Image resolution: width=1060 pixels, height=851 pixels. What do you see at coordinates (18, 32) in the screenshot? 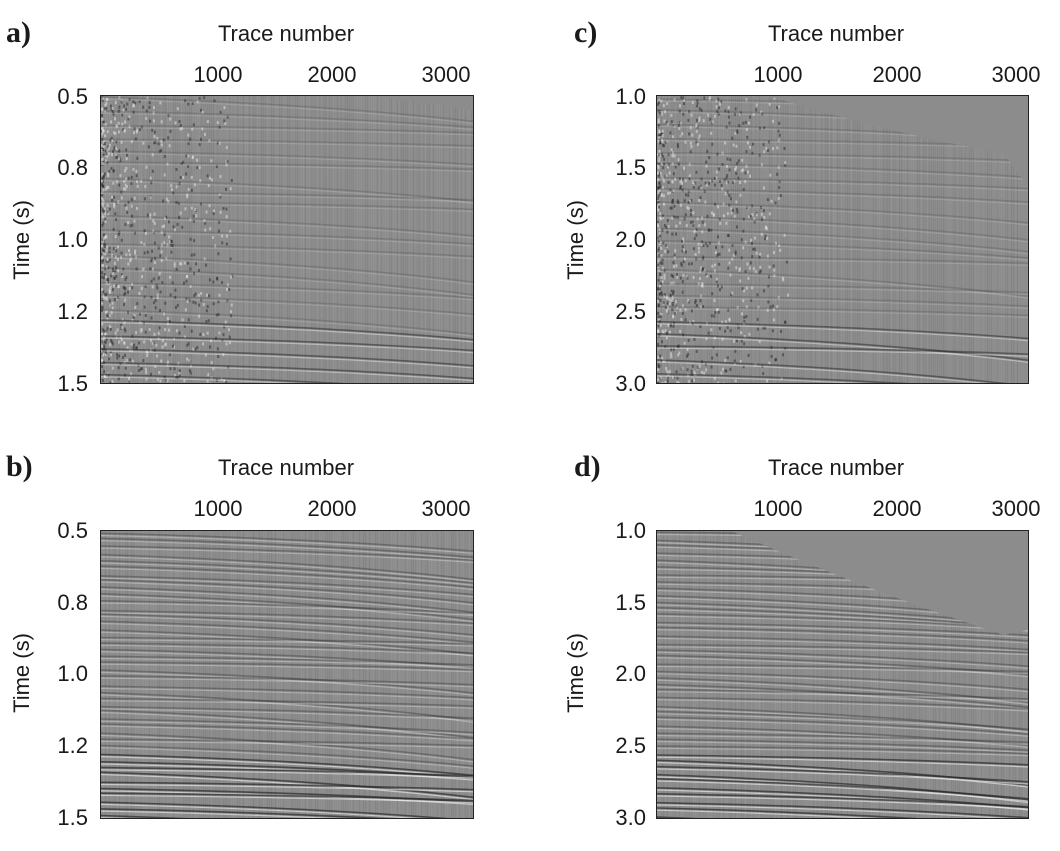
I see `panel-letter: a)` at bounding box center [18, 32].